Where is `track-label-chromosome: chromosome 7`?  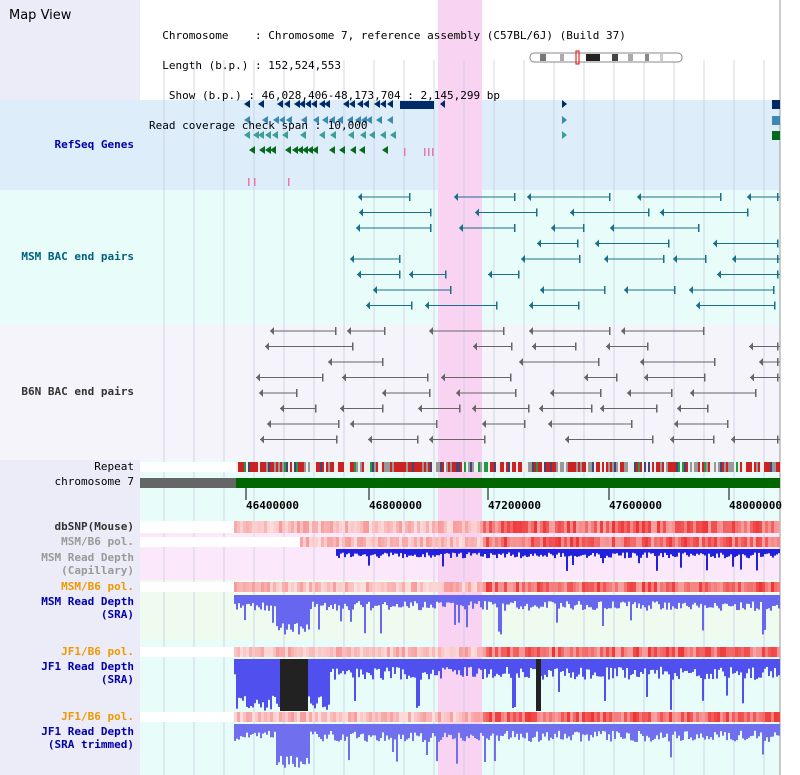
track-label-chromosome: chromosome 7 is located at coordinates (94, 481).